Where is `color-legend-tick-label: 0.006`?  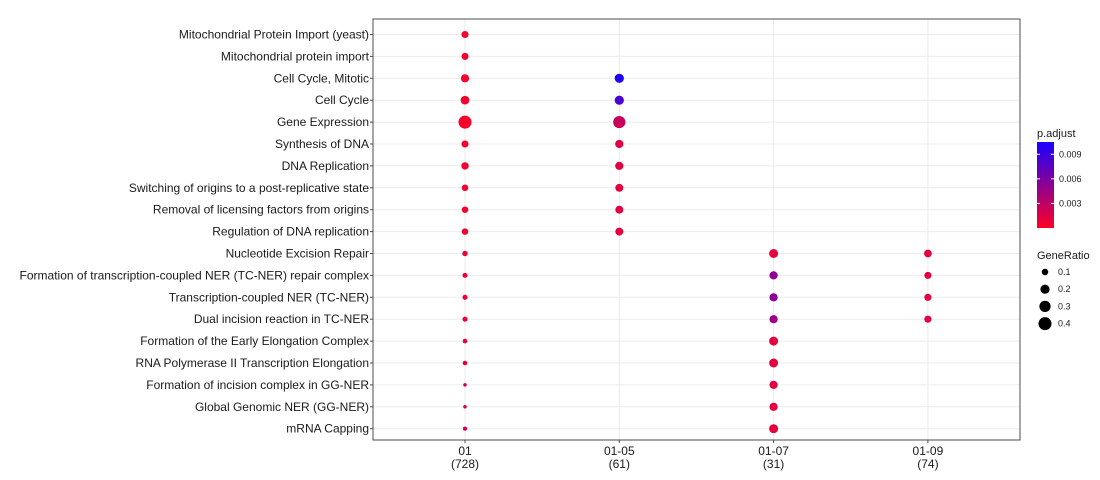
color-legend-tick-label: 0.006 is located at coordinates (1070, 179).